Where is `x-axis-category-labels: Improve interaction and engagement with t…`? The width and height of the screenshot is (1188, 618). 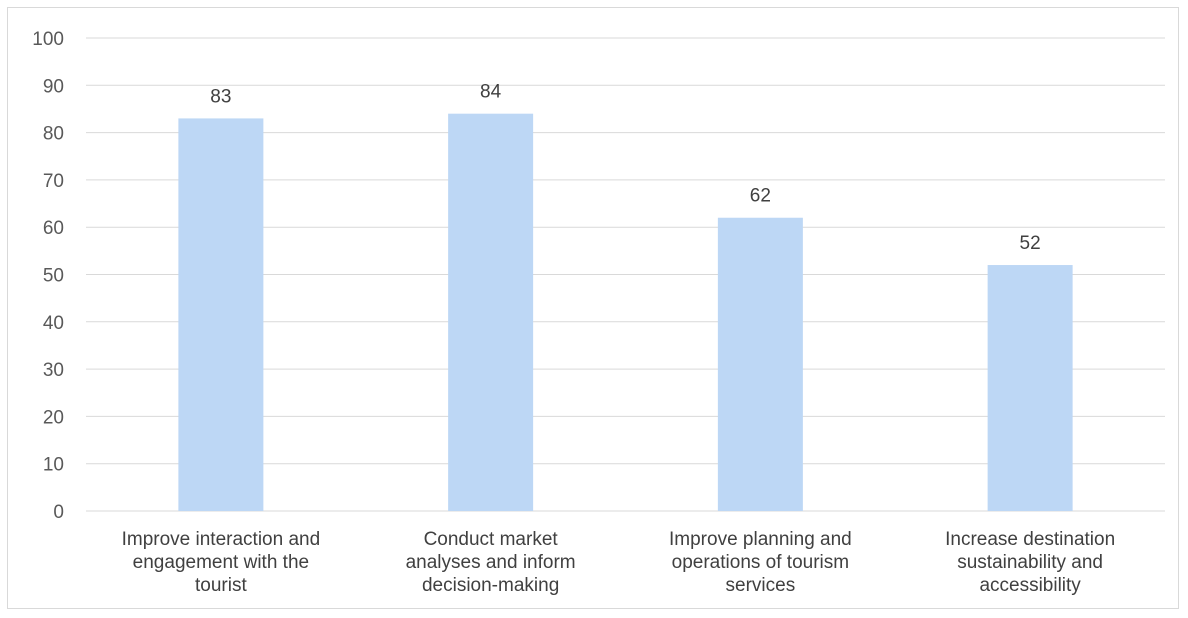
x-axis-category-labels: Improve interaction and engagement with t… is located at coordinates (619, 562).